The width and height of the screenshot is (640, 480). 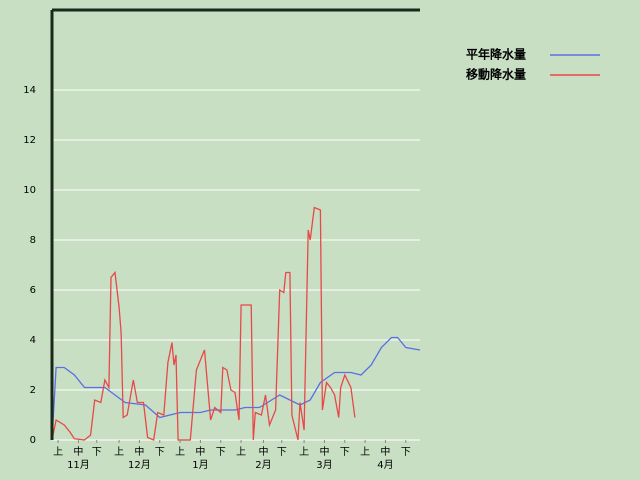 What do you see at coordinates (33, 440) in the screenshot?
I see `y-tick-label: 0` at bounding box center [33, 440].